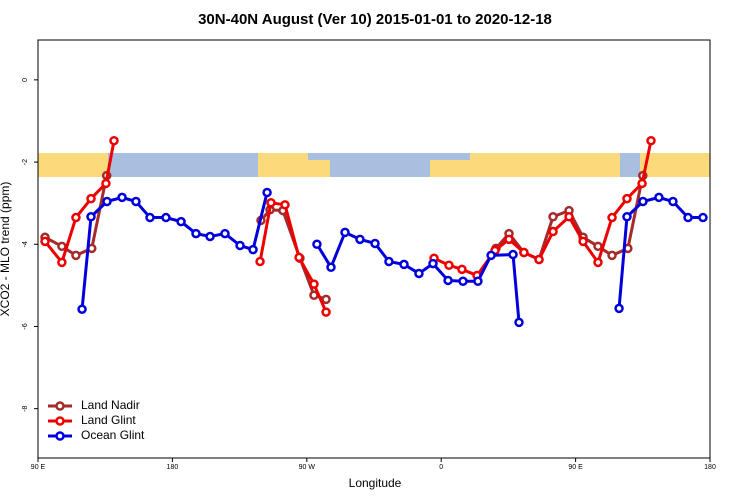 Image resolution: width=750 pixels, height=500 pixels. What do you see at coordinates (25, 162) in the screenshot?
I see `y-tick-label: -2` at bounding box center [25, 162].